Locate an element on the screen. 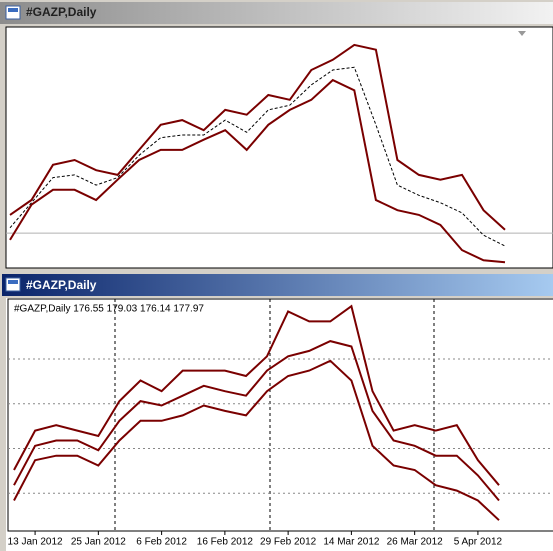 The image size is (553, 551). x-tick-label: 13 Jan 2012 is located at coordinates (35, 542).